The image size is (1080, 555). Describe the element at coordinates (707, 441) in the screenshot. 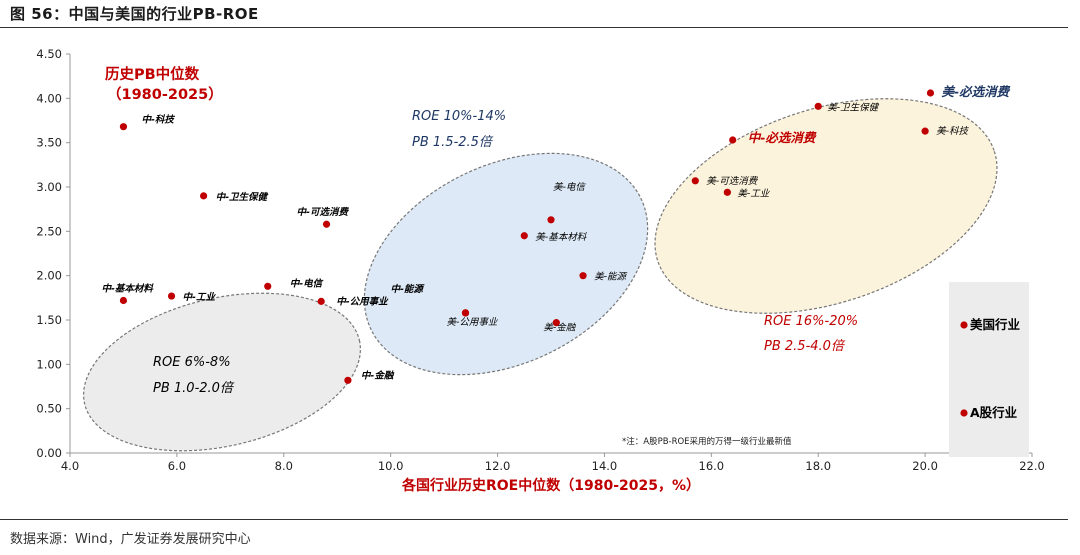

I see `footnote: *注：A股PB-ROE采用的万得一级行业最新值` at that location.